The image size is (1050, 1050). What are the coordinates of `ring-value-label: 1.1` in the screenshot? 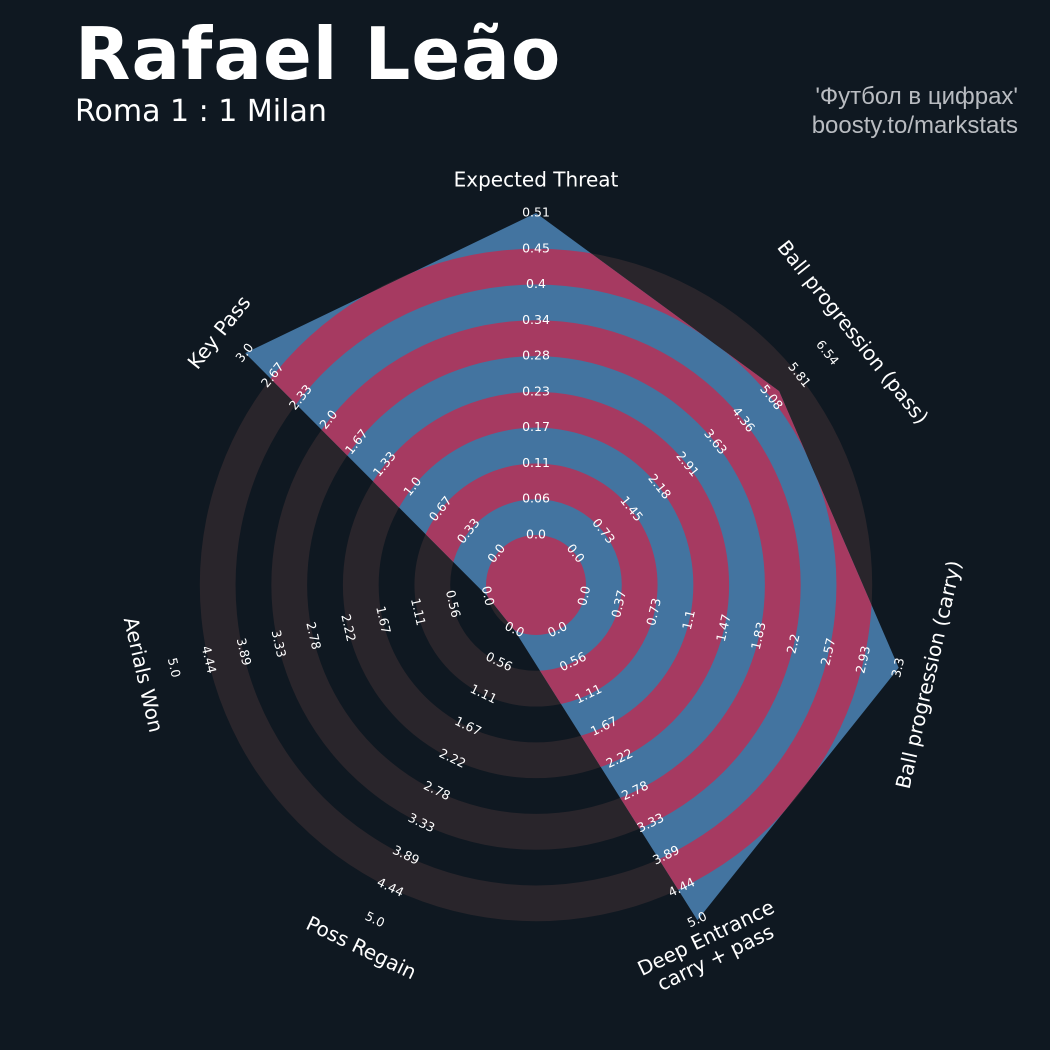 It's located at (688, 619).